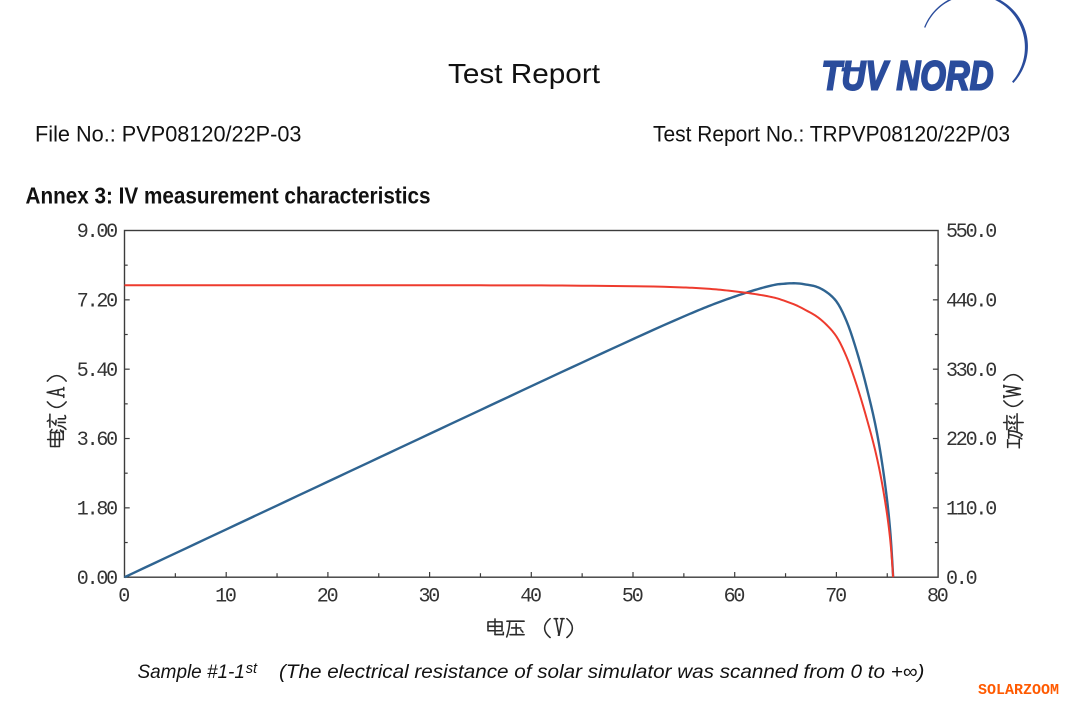  What do you see at coordinates (971, 232) in the screenshot?
I see `svg-text: 550.0` at bounding box center [971, 232].